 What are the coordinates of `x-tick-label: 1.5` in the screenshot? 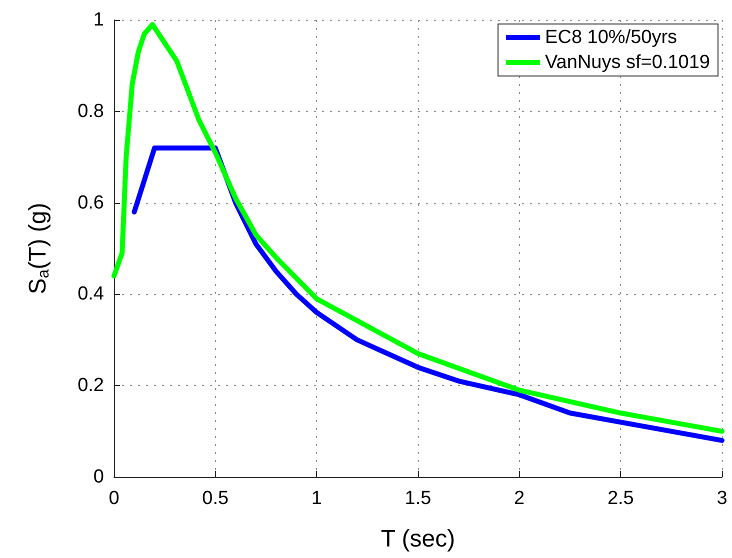 It's located at (418, 498).